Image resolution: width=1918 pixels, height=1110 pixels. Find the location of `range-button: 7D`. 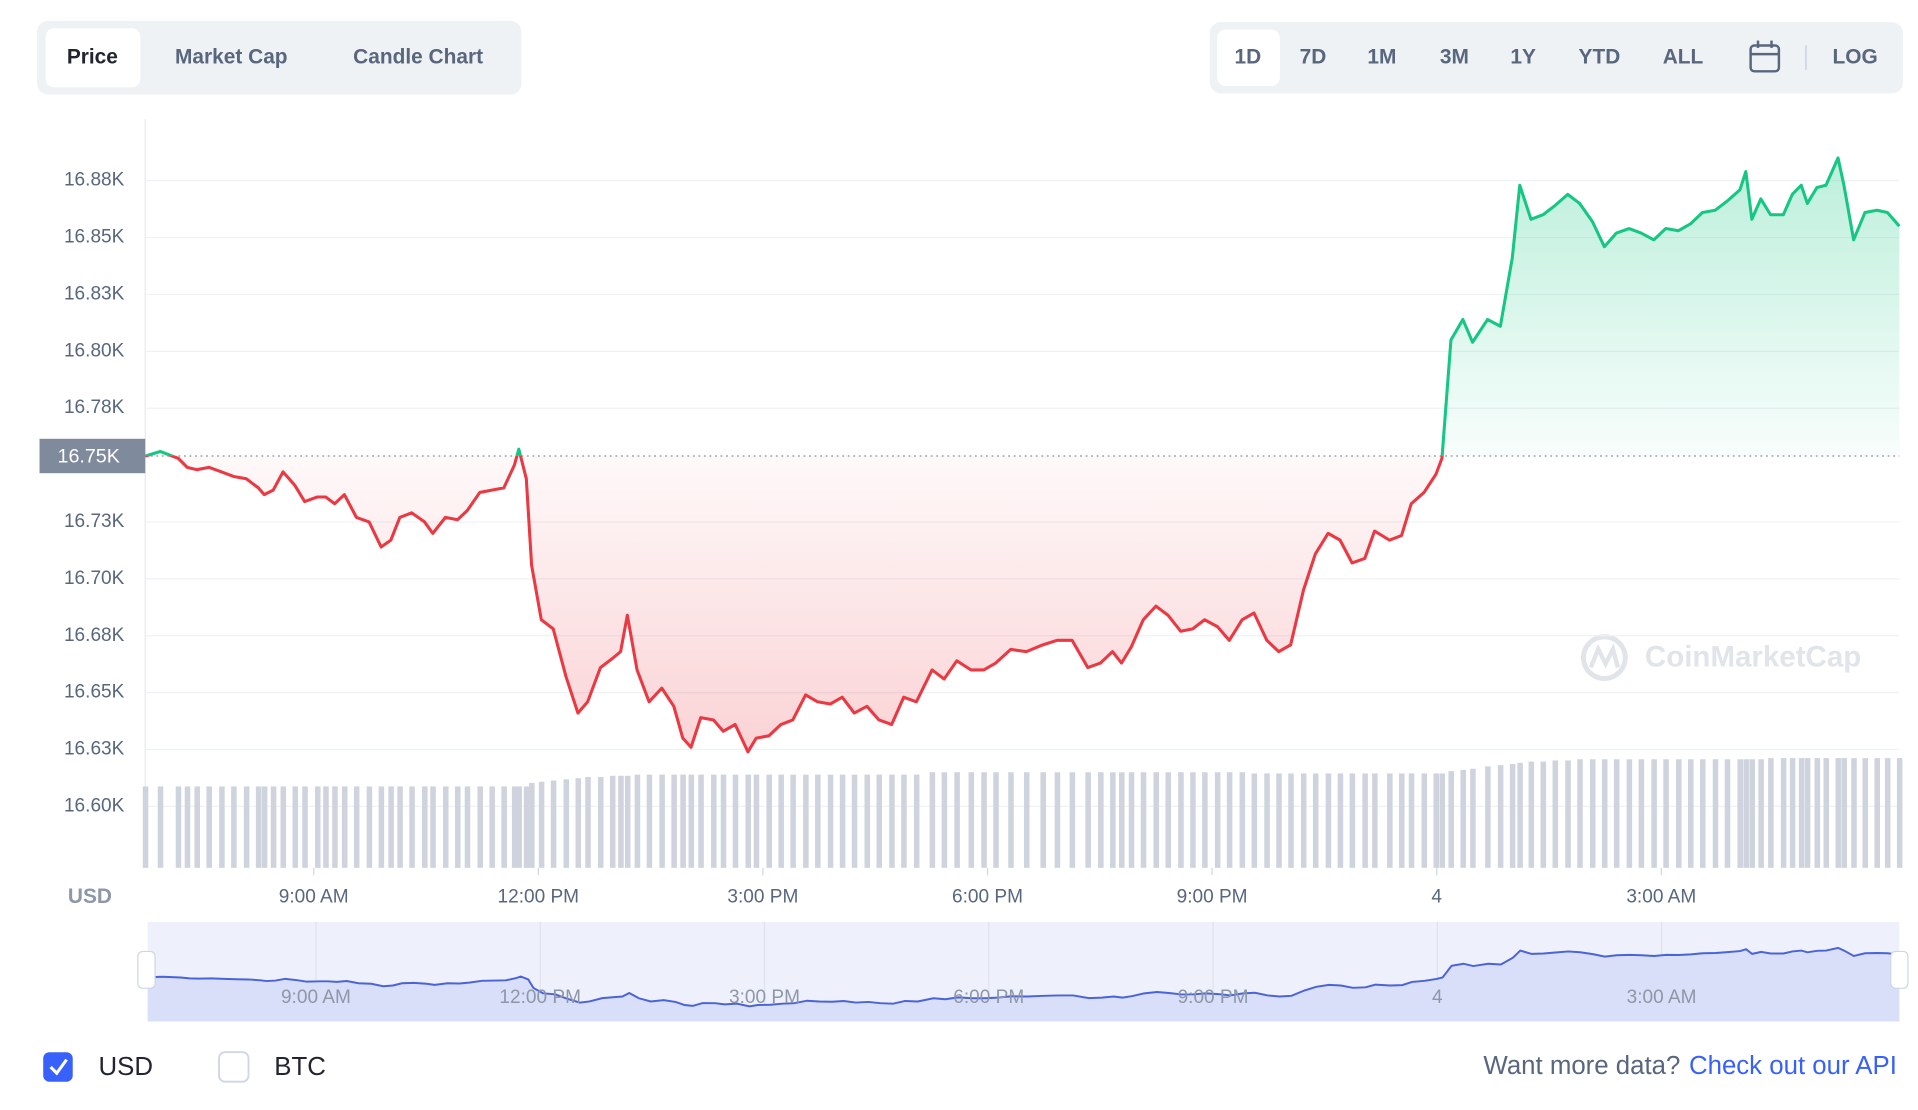

range-button: 7D is located at coordinates (1313, 56).